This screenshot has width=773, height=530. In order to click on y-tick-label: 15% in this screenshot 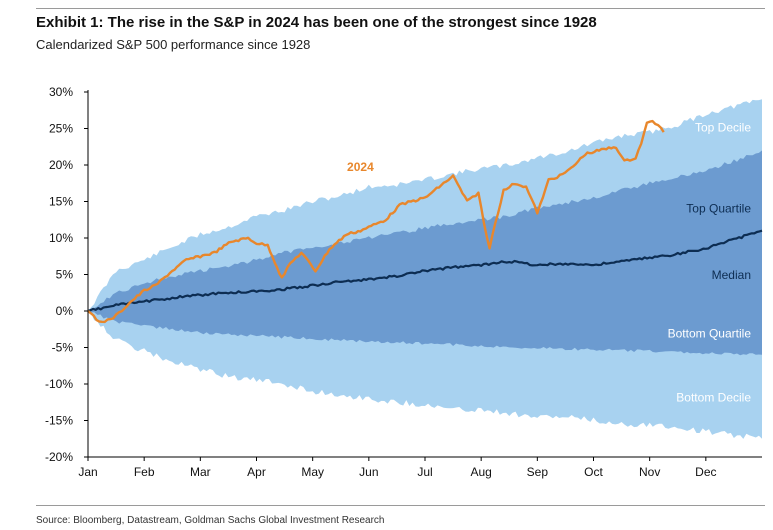, I will do `click(61, 202)`.